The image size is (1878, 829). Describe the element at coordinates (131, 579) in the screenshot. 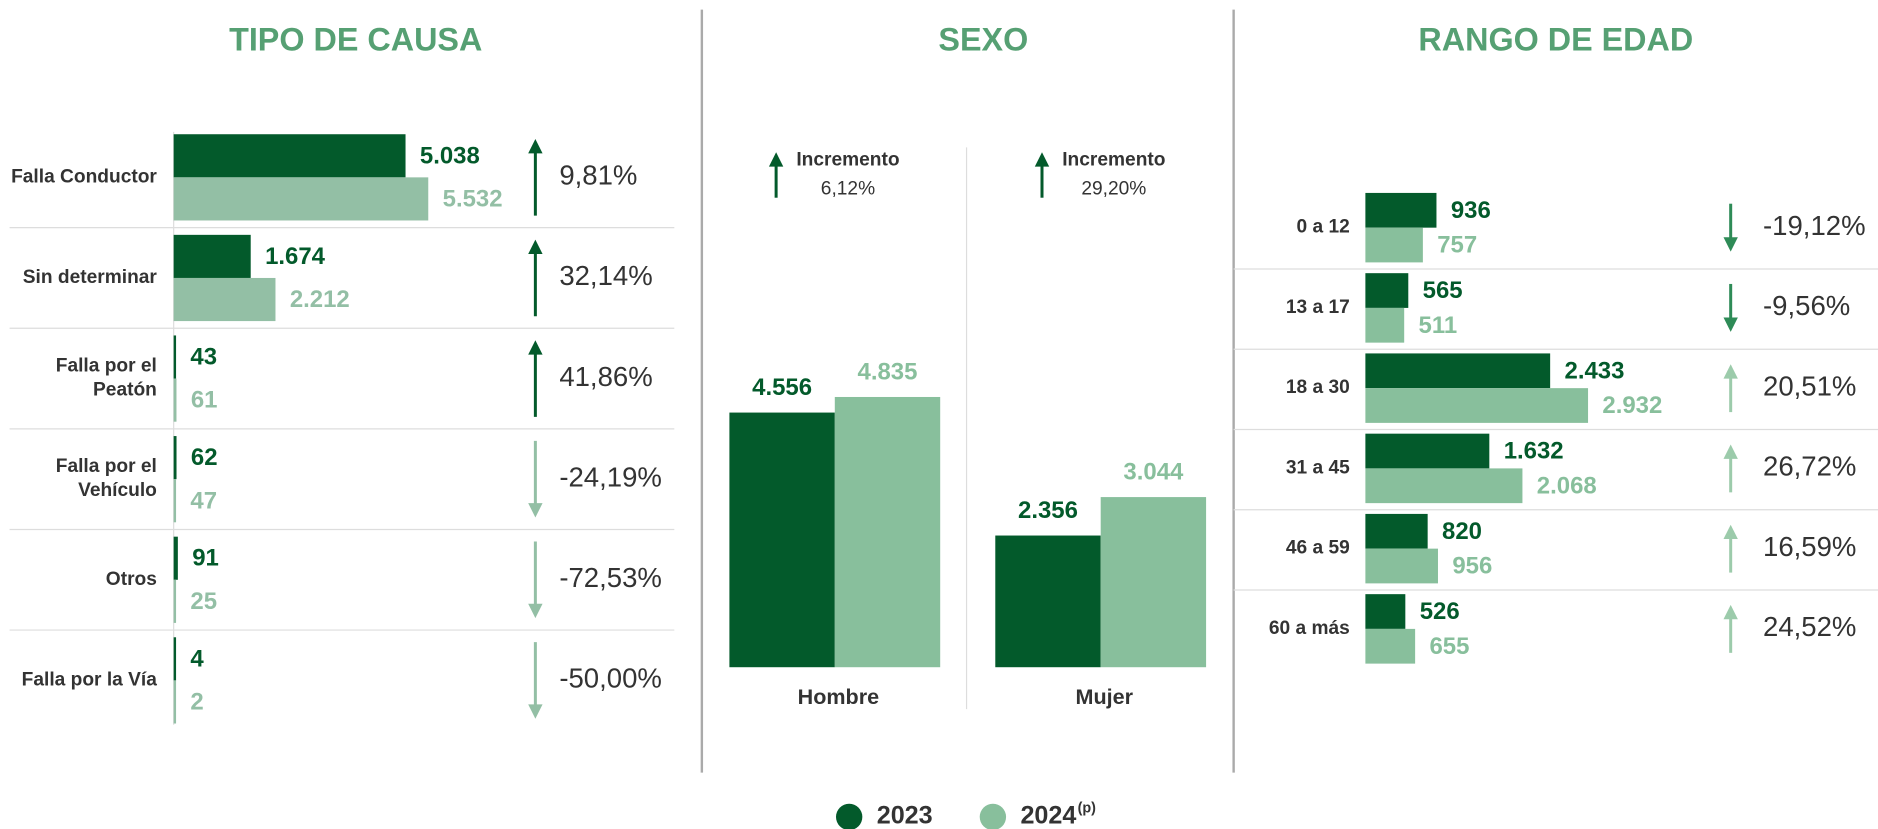

I see `category-label: Otros` at that location.